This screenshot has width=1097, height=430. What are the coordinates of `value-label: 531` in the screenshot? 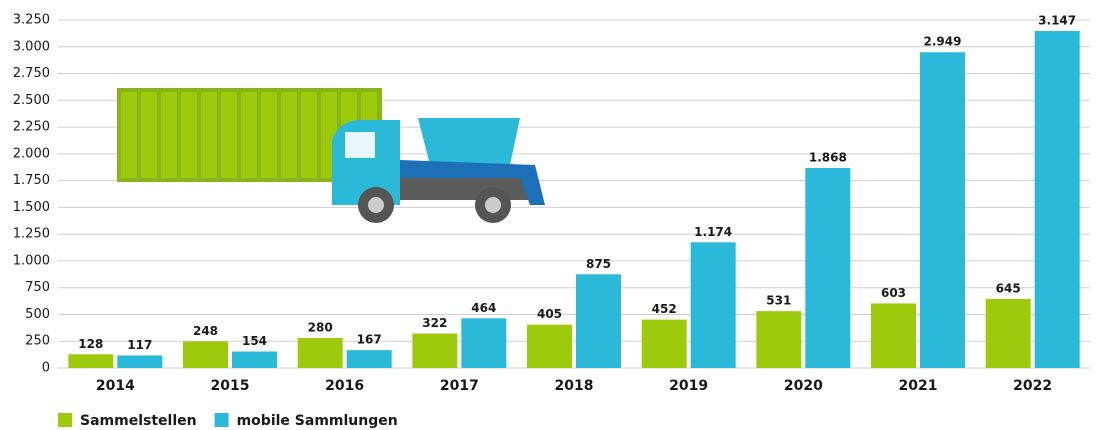 It's located at (778, 301).